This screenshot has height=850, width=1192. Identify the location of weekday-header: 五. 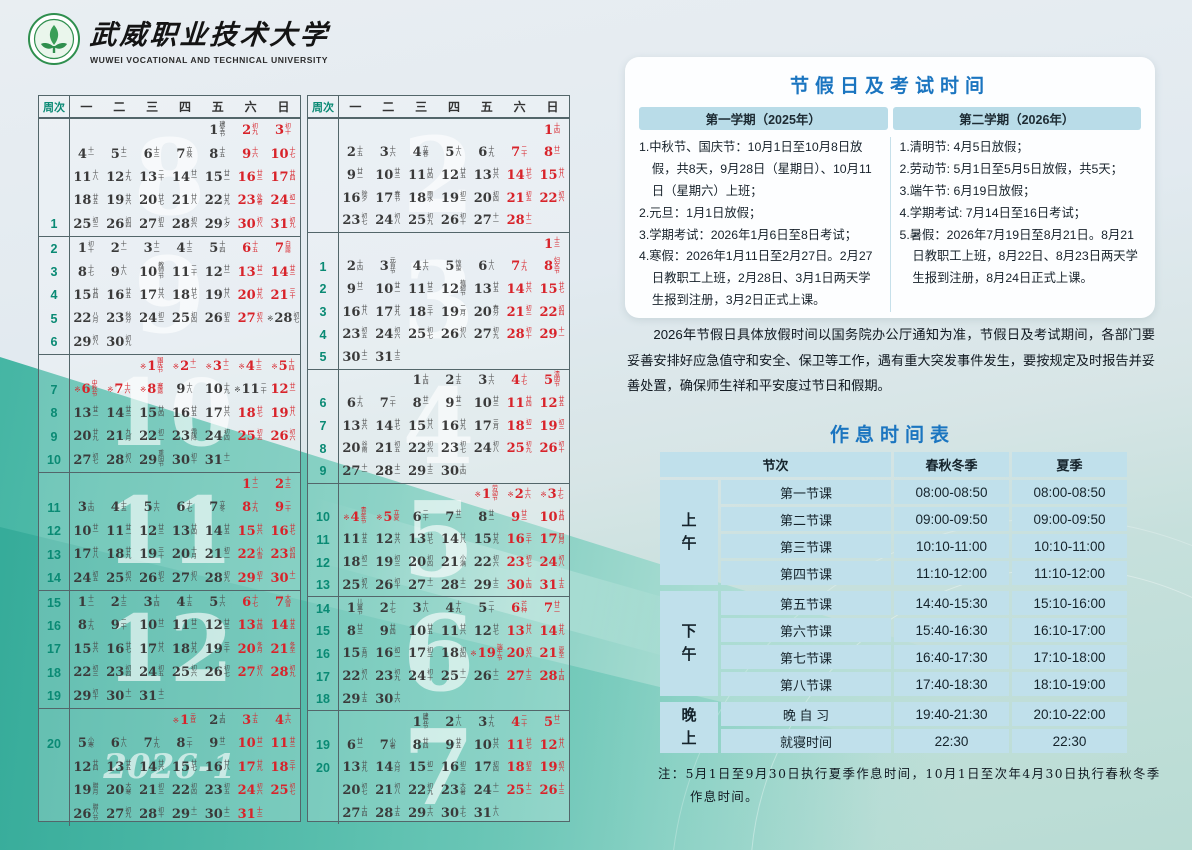
(217, 107).